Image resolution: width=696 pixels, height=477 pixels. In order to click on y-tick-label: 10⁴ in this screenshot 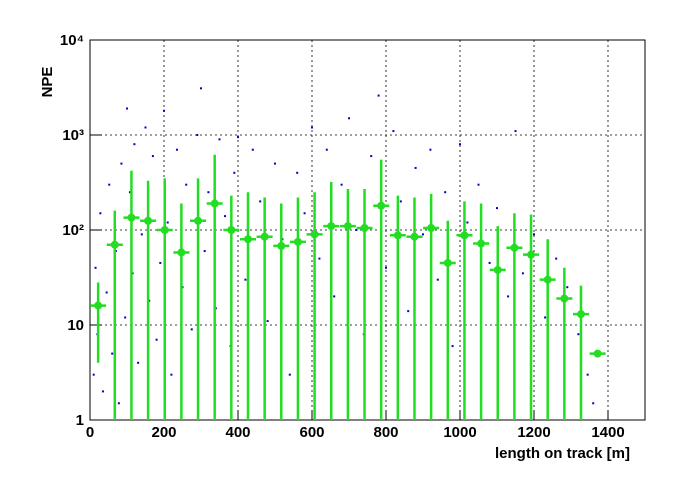, I will do `click(72, 40)`.